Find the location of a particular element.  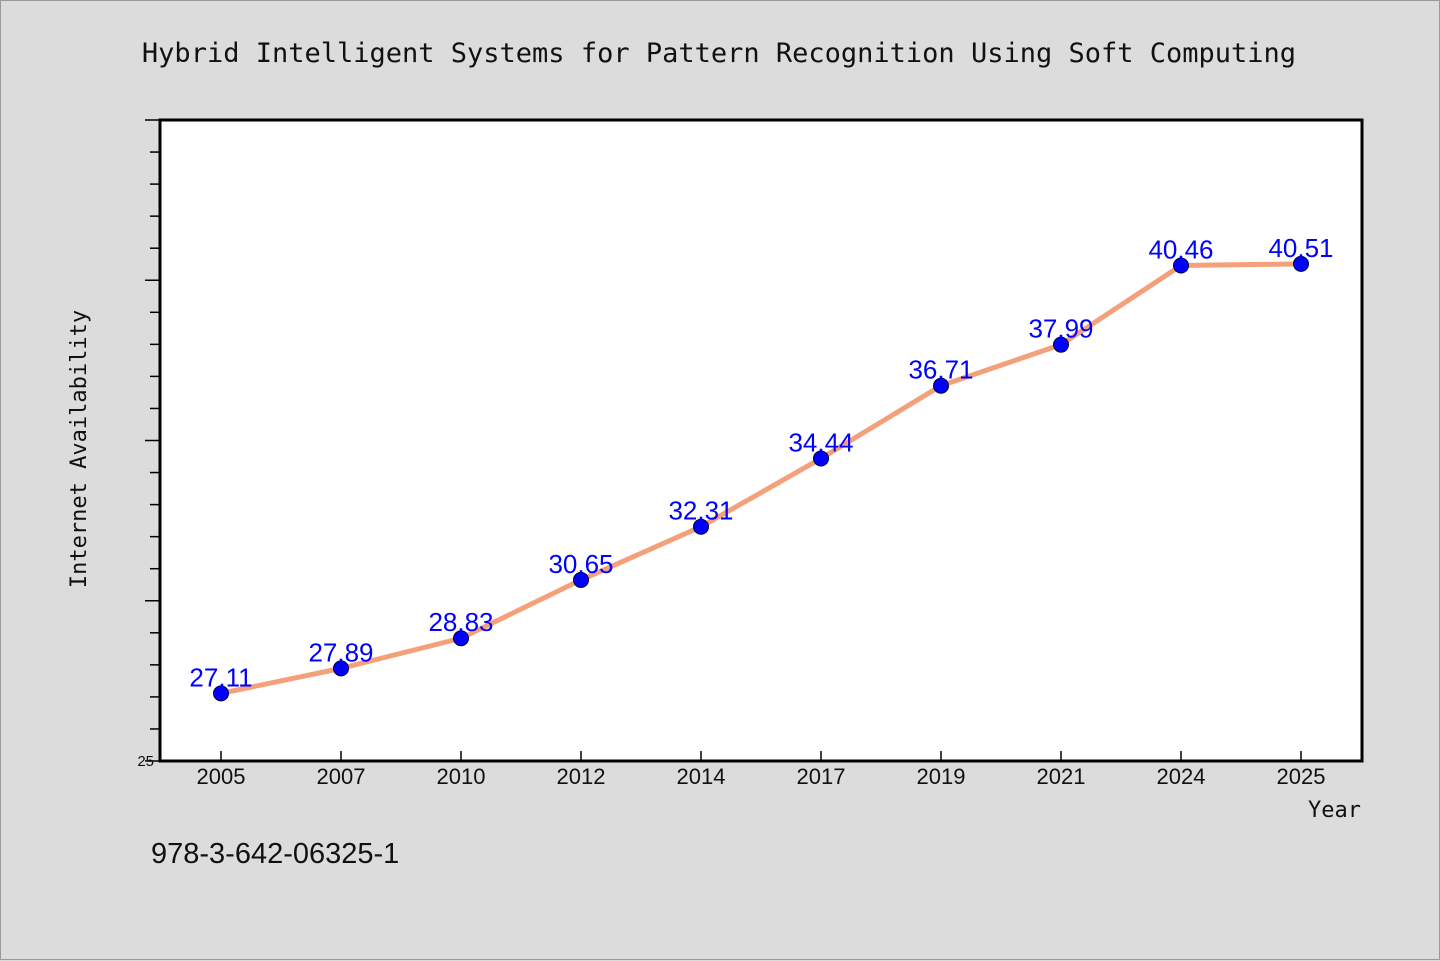

isbn-label: 978-3-642-06325-1 is located at coordinates (275, 854).